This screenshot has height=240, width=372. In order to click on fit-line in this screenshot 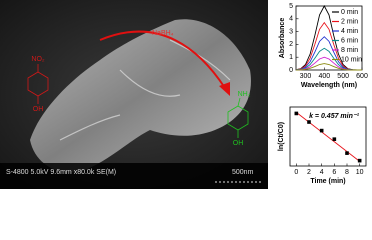, I will do `click(328, 137)`.